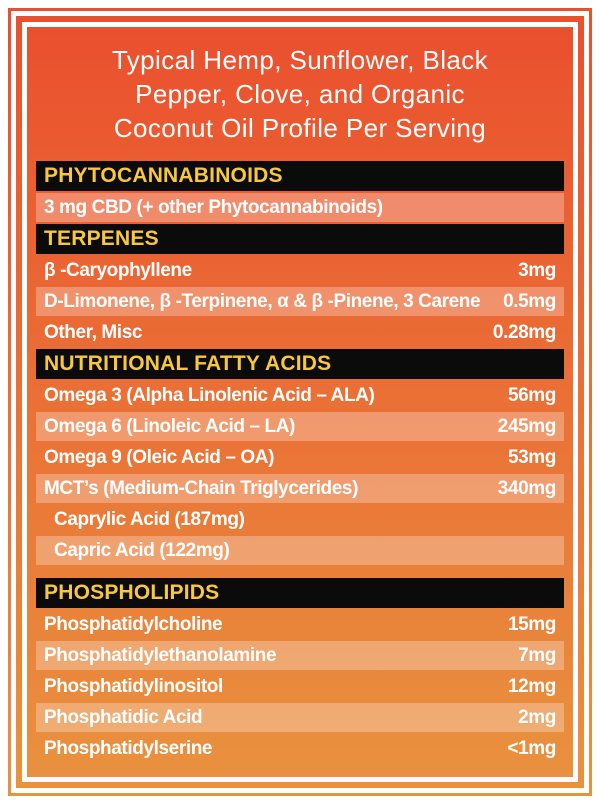 The image size is (600, 800). What do you see at coordinates (300, 426) in the screenshot?
I see `table-row: Omega 6 (Linoleic Acid – LA) 245mg` at bounding box center [300, 426].